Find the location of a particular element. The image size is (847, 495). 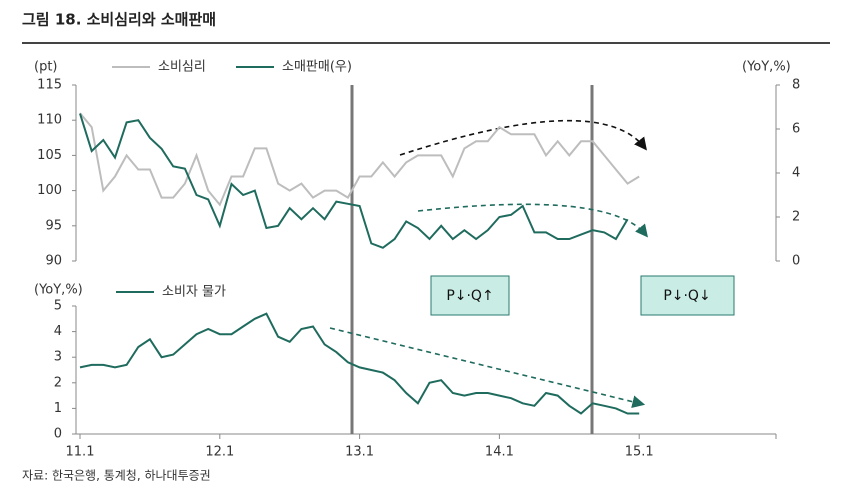

y-tick-label: 2 is located at coordinates (58, 382).